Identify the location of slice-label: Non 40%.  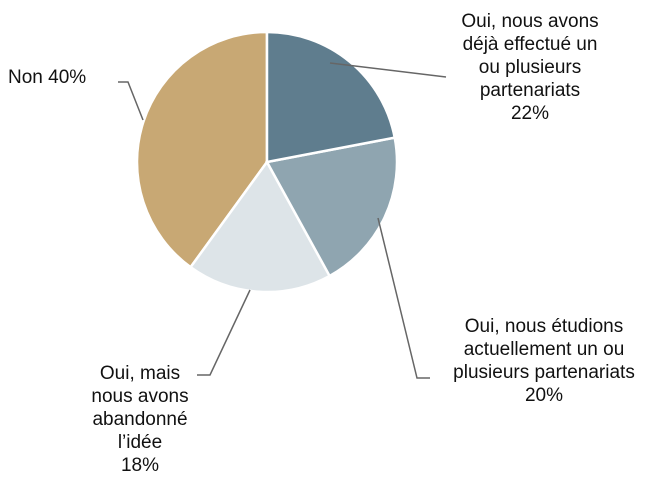
(47, 77).